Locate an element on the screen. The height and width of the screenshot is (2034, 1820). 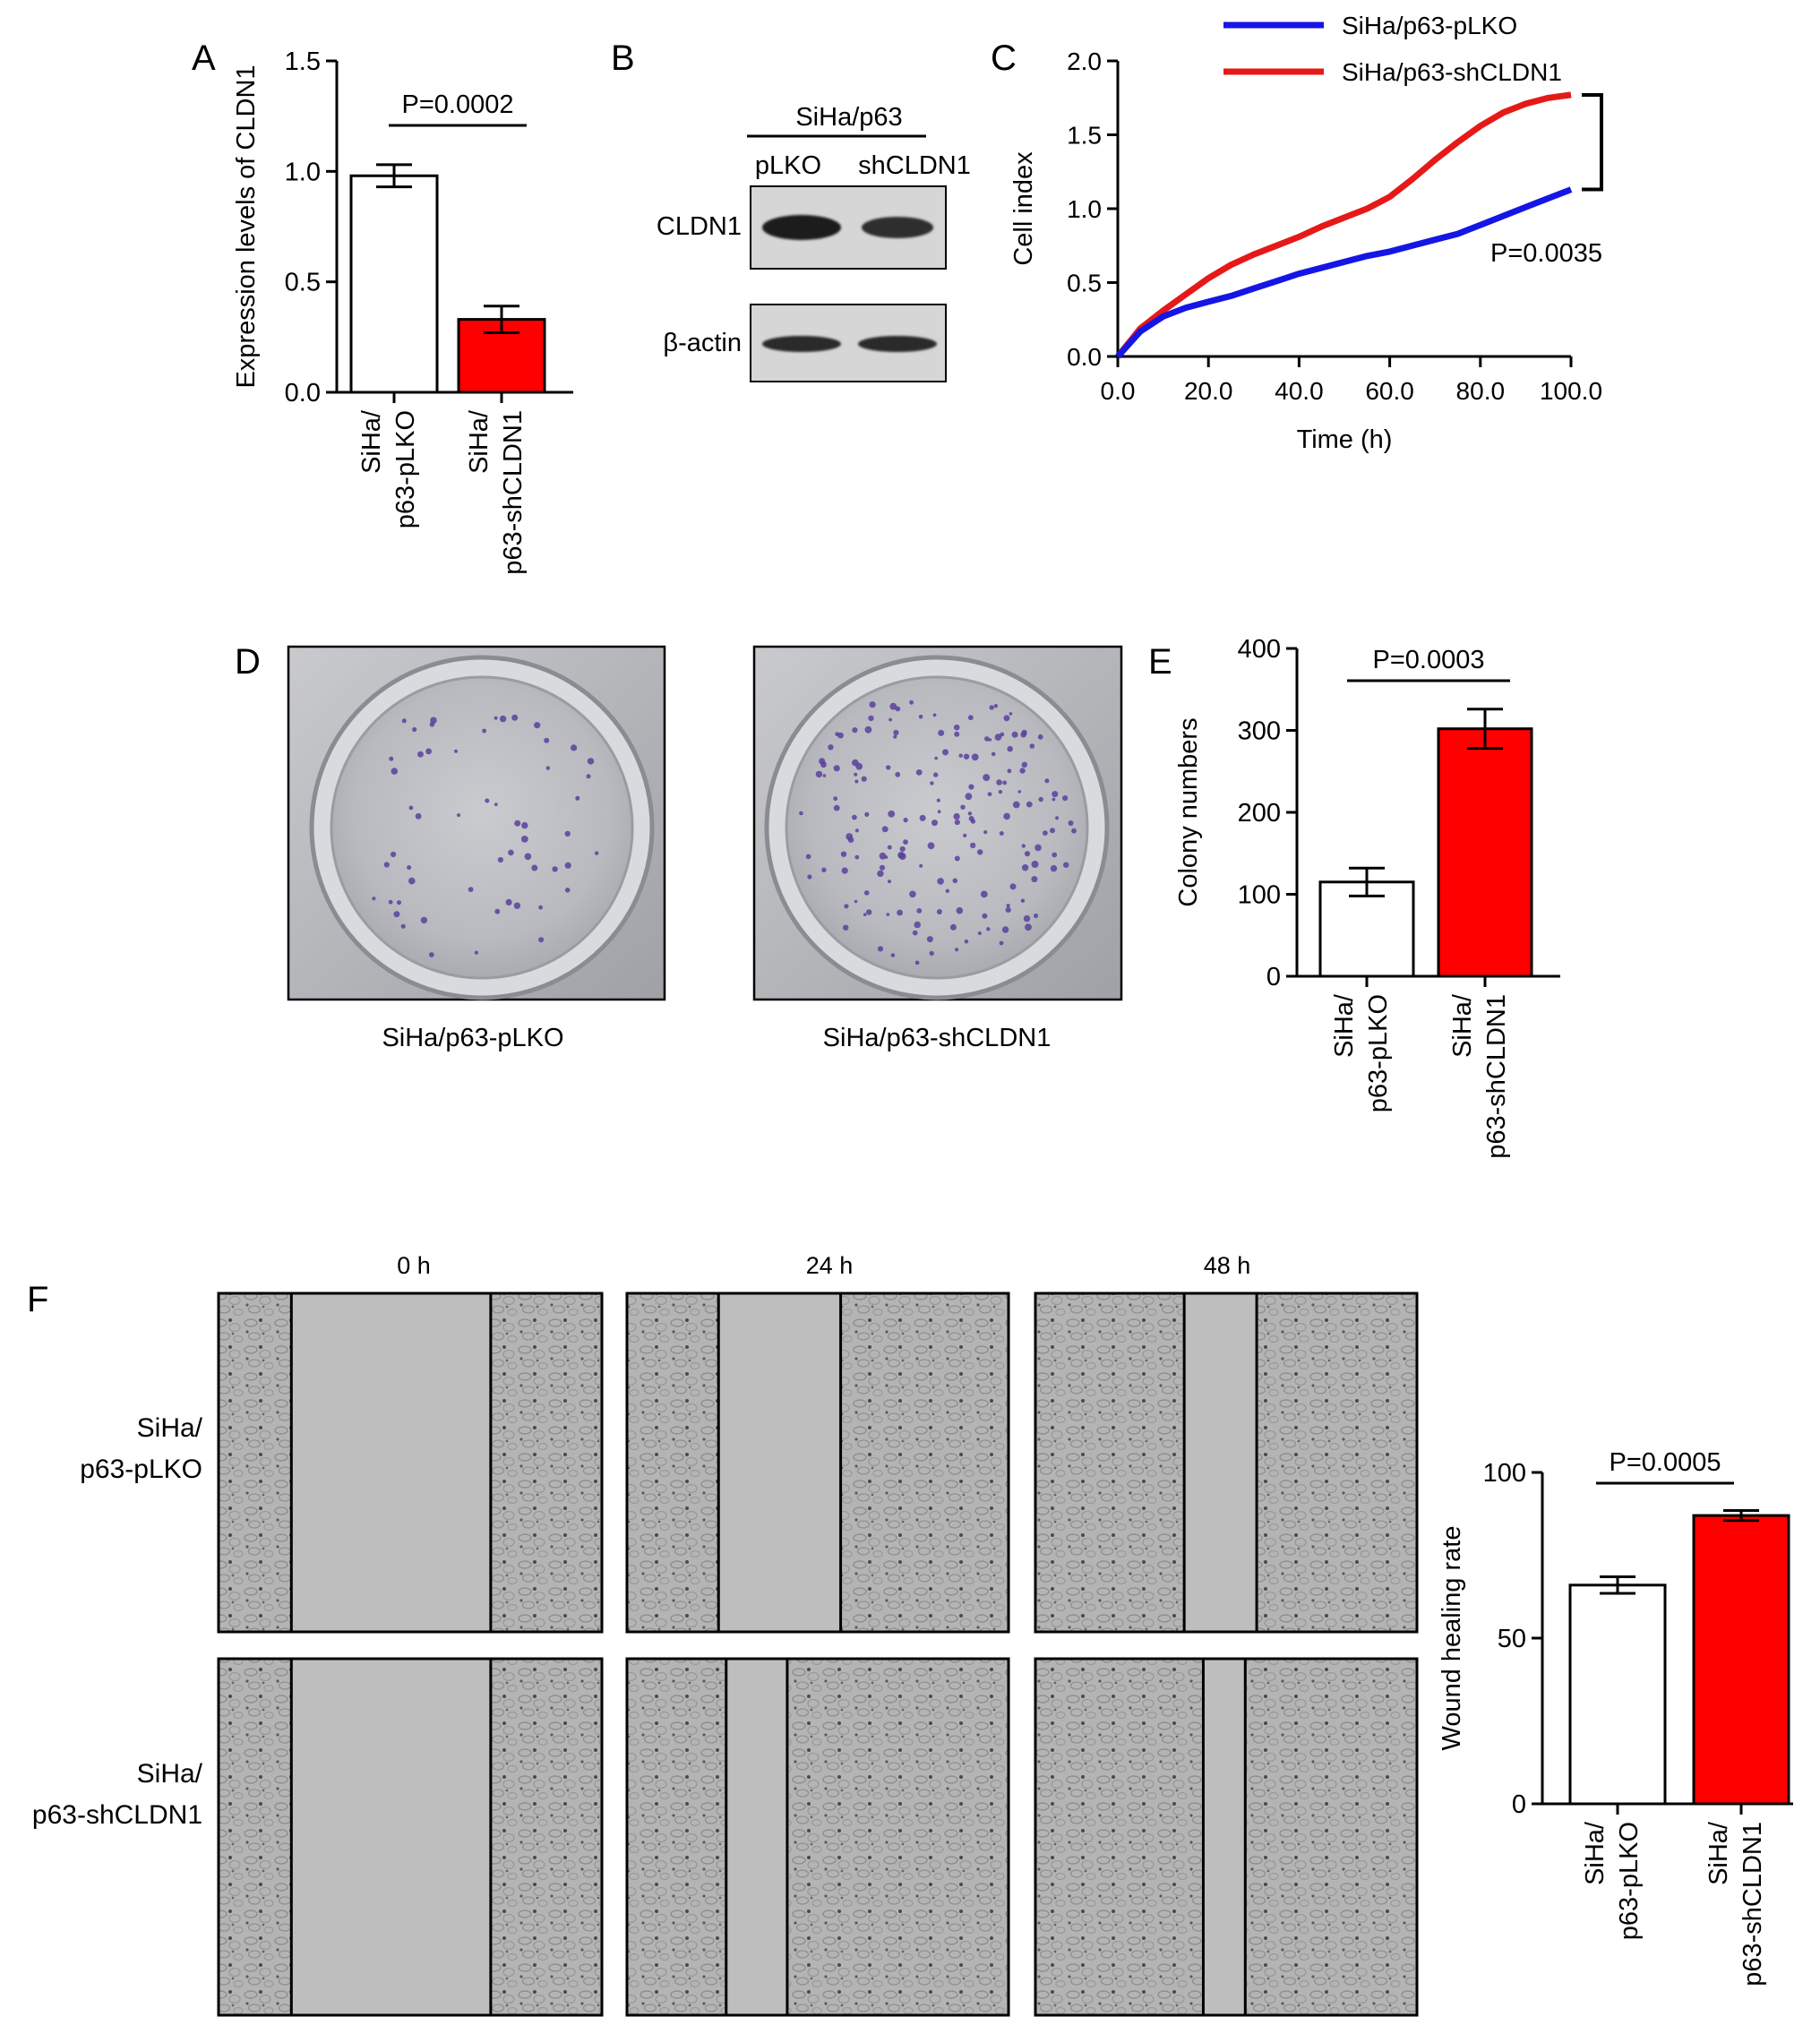
x-tick-label: 40.0 is located at coordinates (1299, 391).